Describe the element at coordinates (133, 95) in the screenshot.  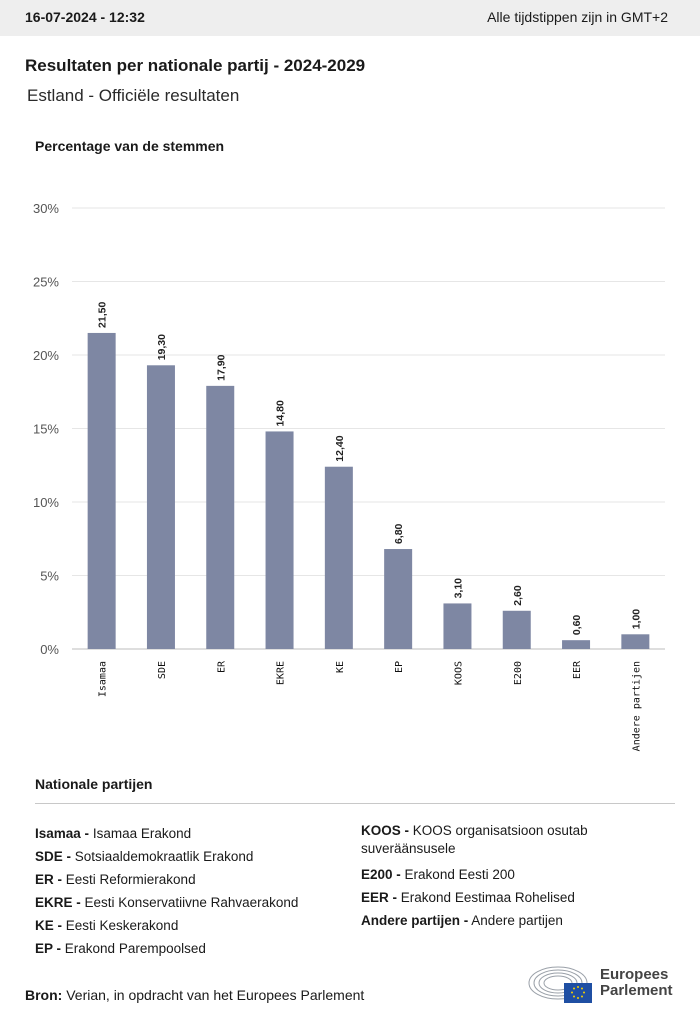
I see `page-subtitle: Estland - Officiële resultaten` at that location.